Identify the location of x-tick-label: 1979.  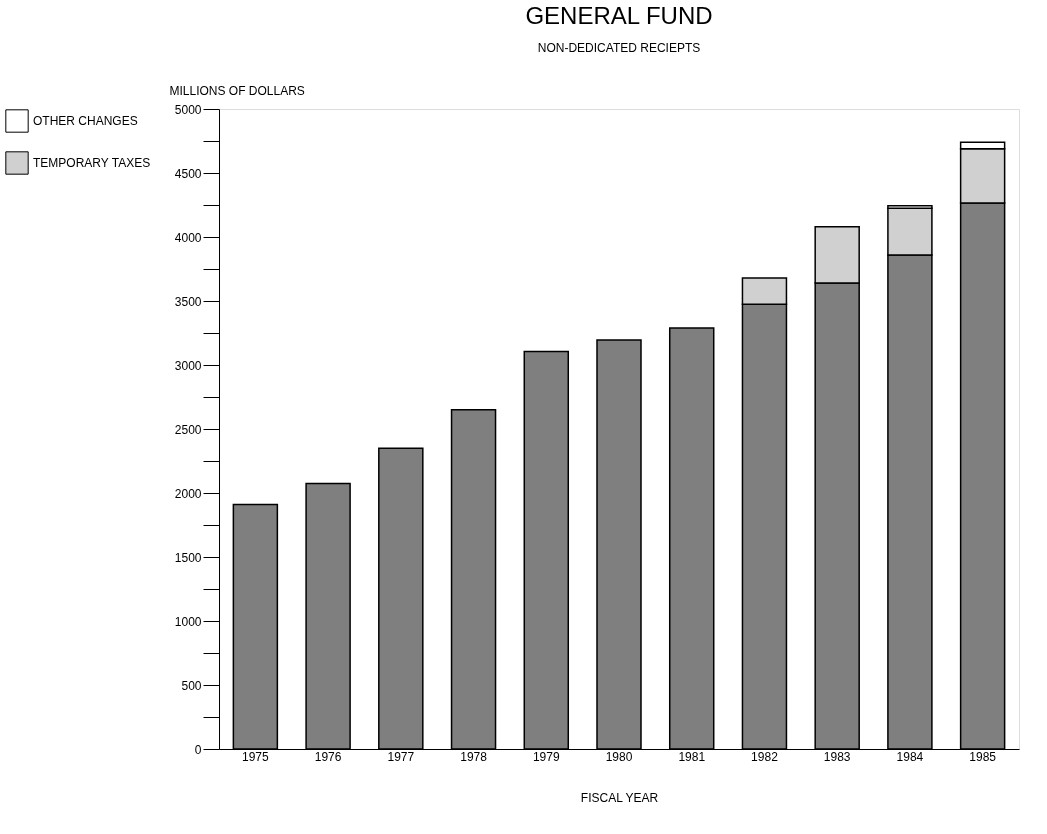
(546, 756).